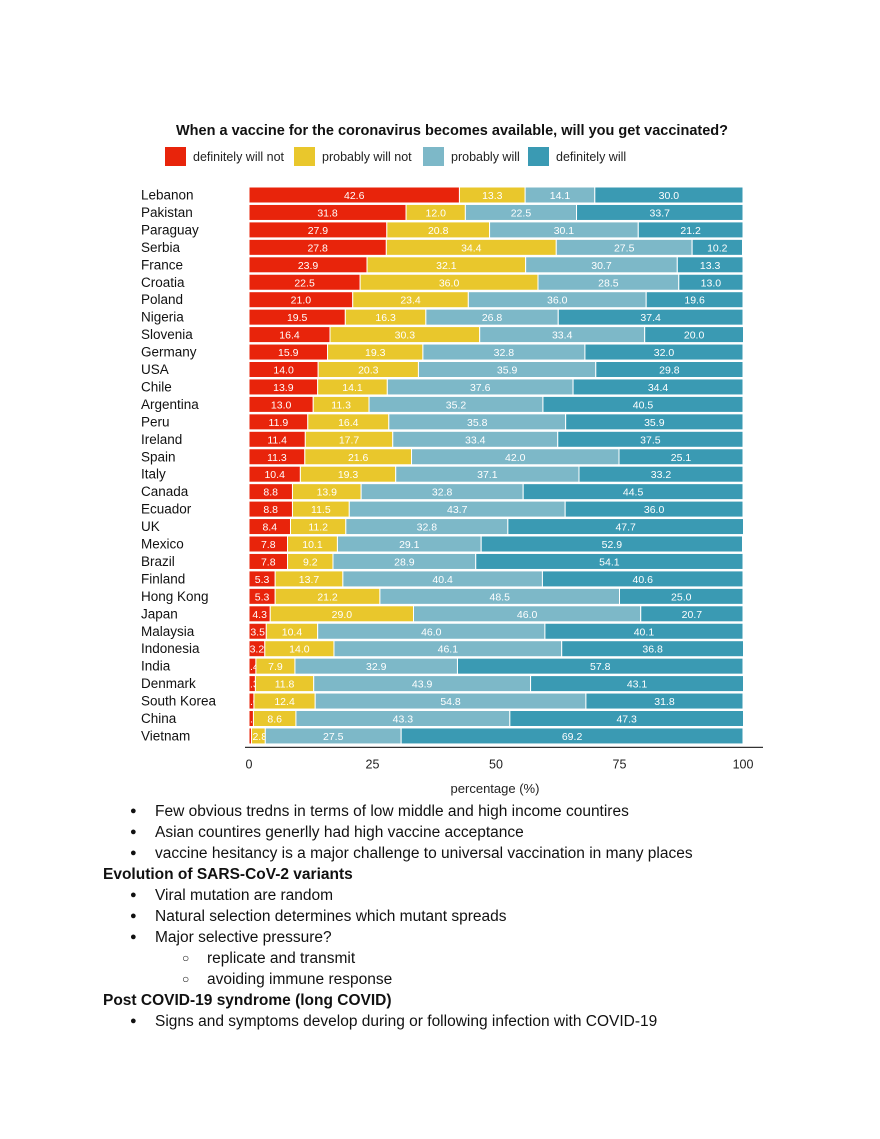 Image resolution: width=880 pixels, height=1139 pixels. I want to click on data-label: 43.7, so click(457, 510).